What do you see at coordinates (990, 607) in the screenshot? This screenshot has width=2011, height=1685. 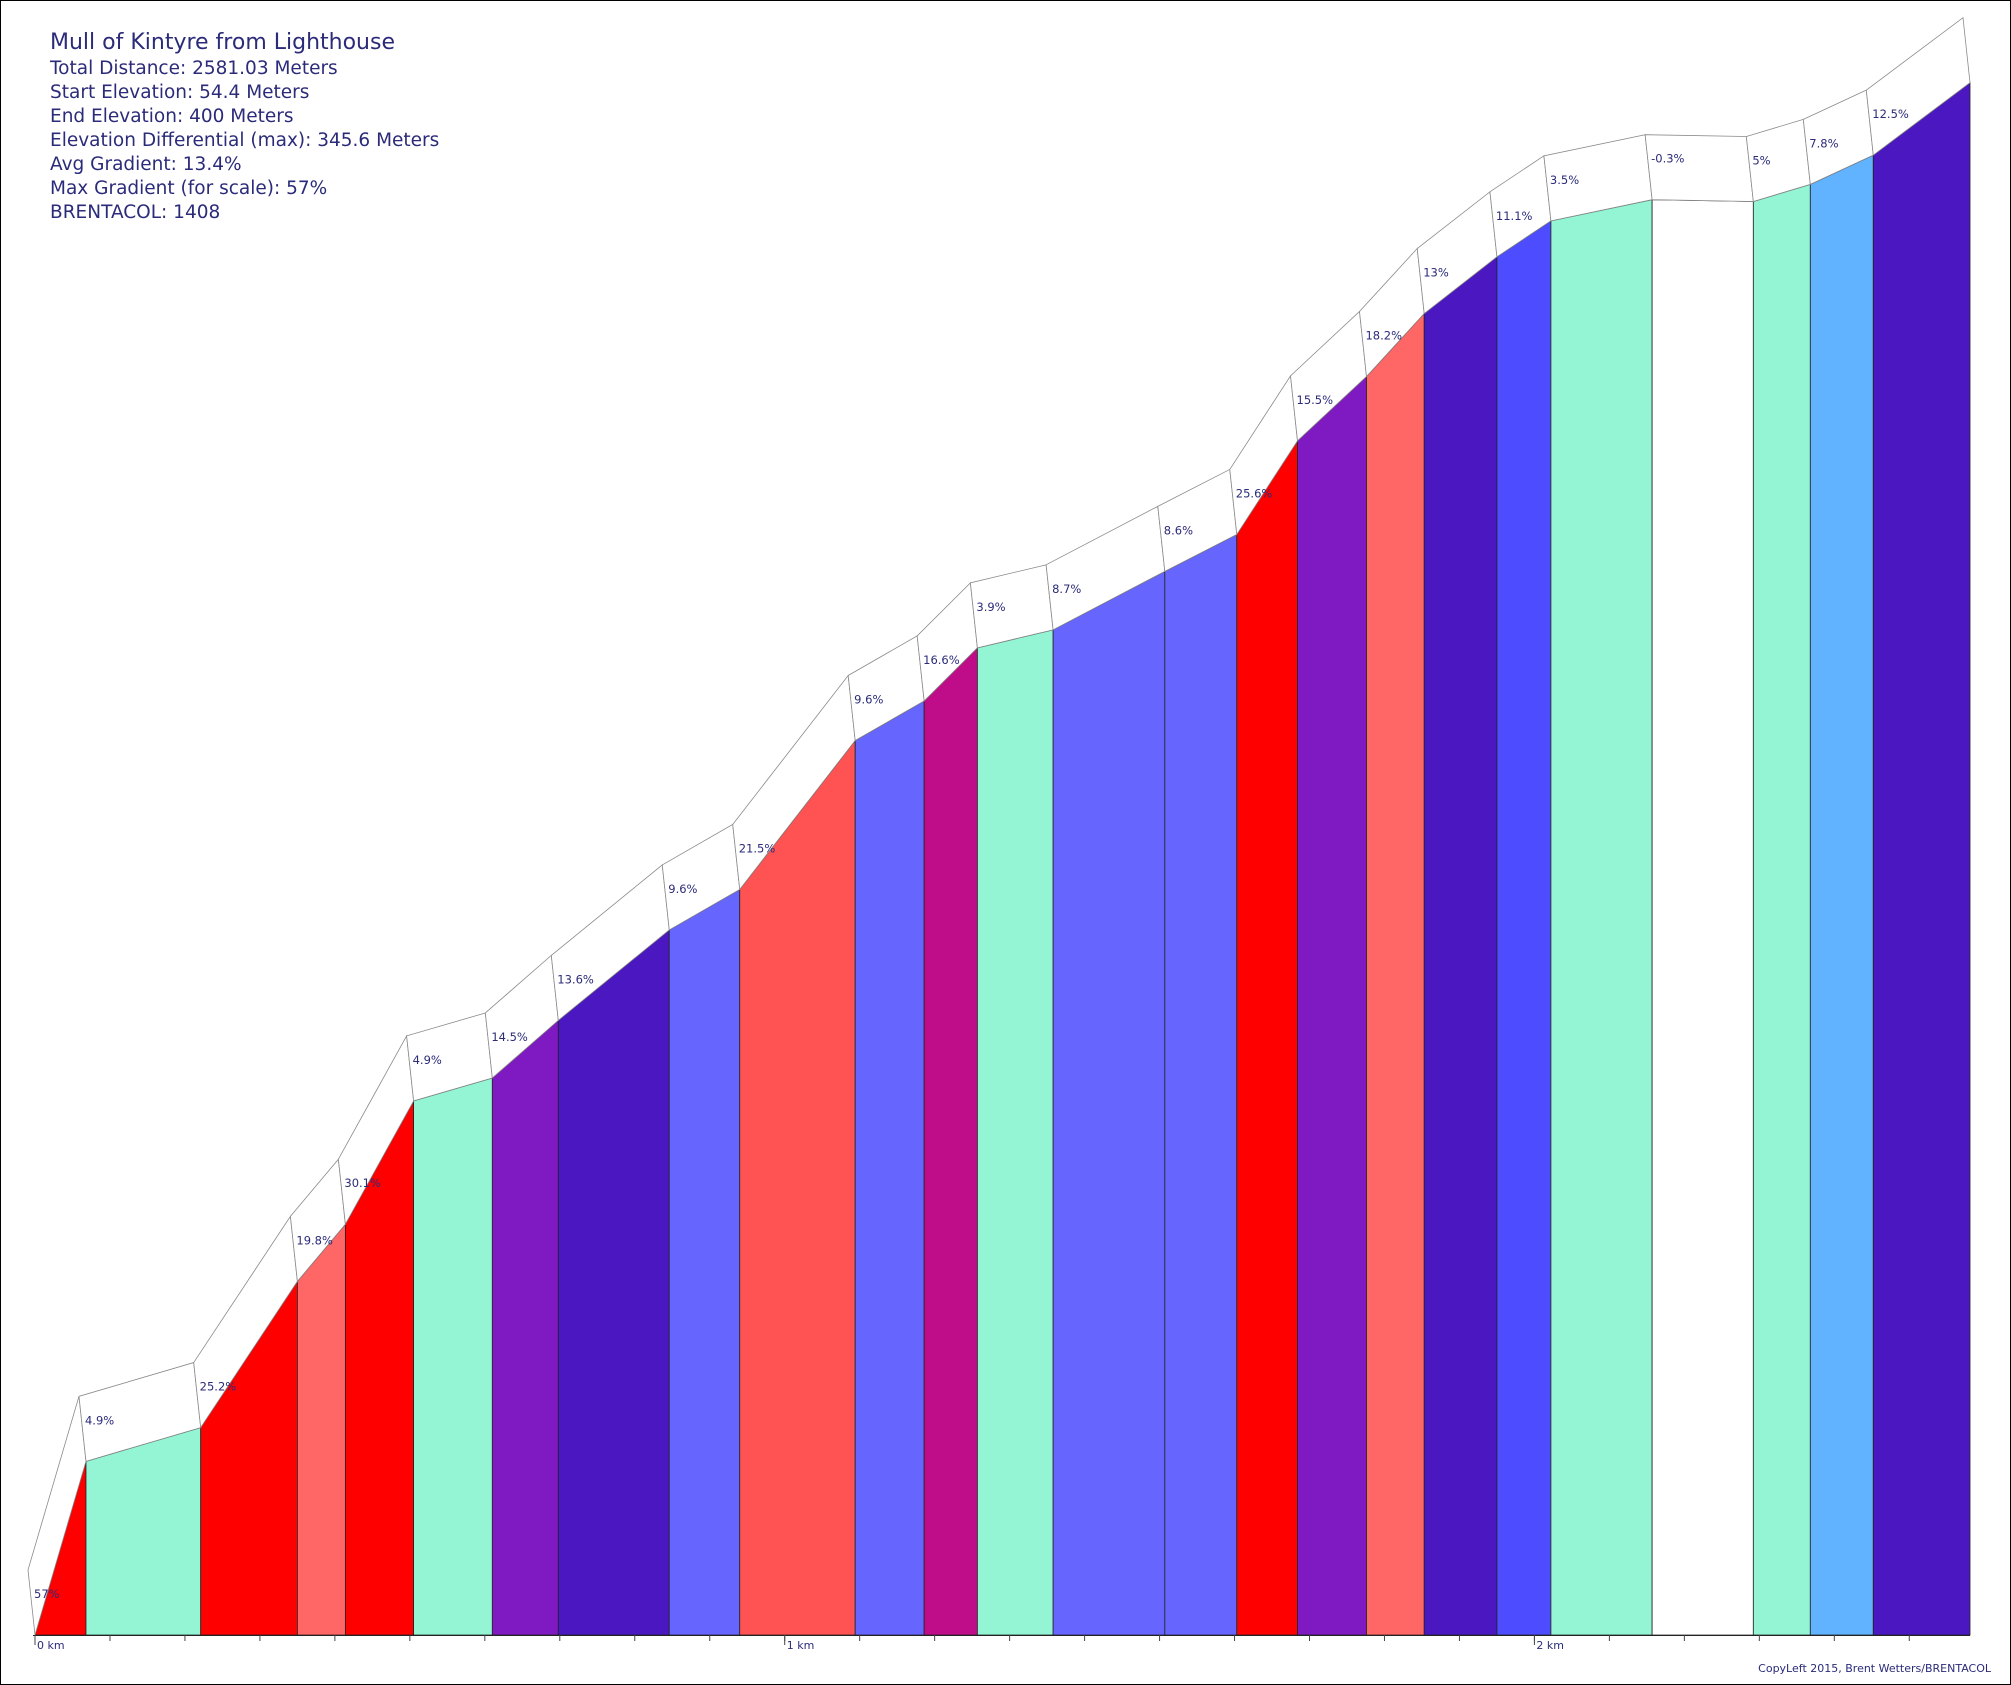 I see `segment-gradient-label-13: 3.9%` at bounding box center [990, 607].